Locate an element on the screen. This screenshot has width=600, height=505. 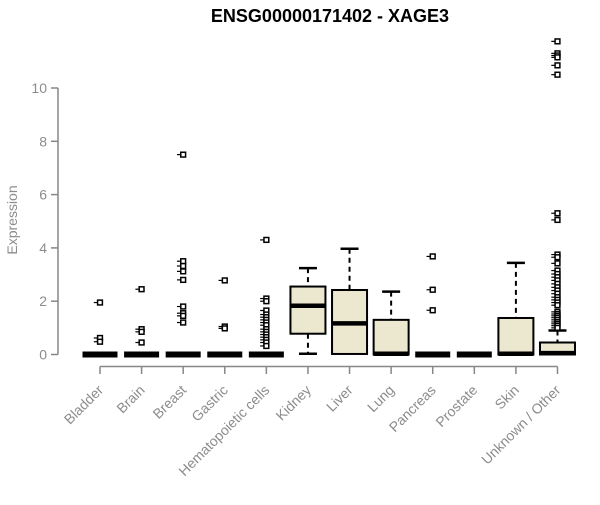
boxplot-bladder is located at coordinates (100, 328).